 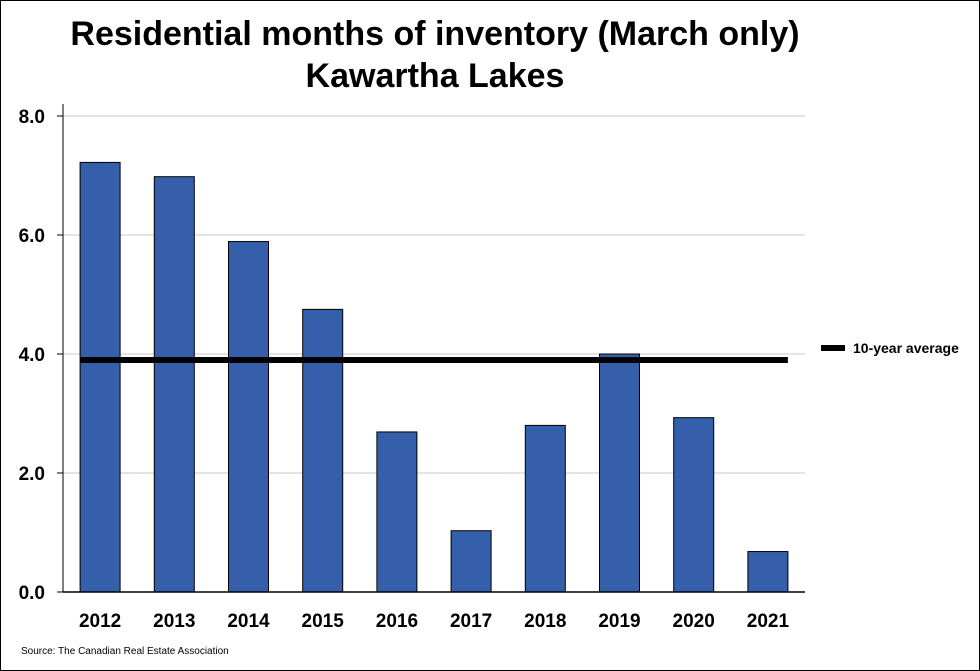 I want to click on chart-subtitle: Kawartha Lakes, so click(x=435, y=76).